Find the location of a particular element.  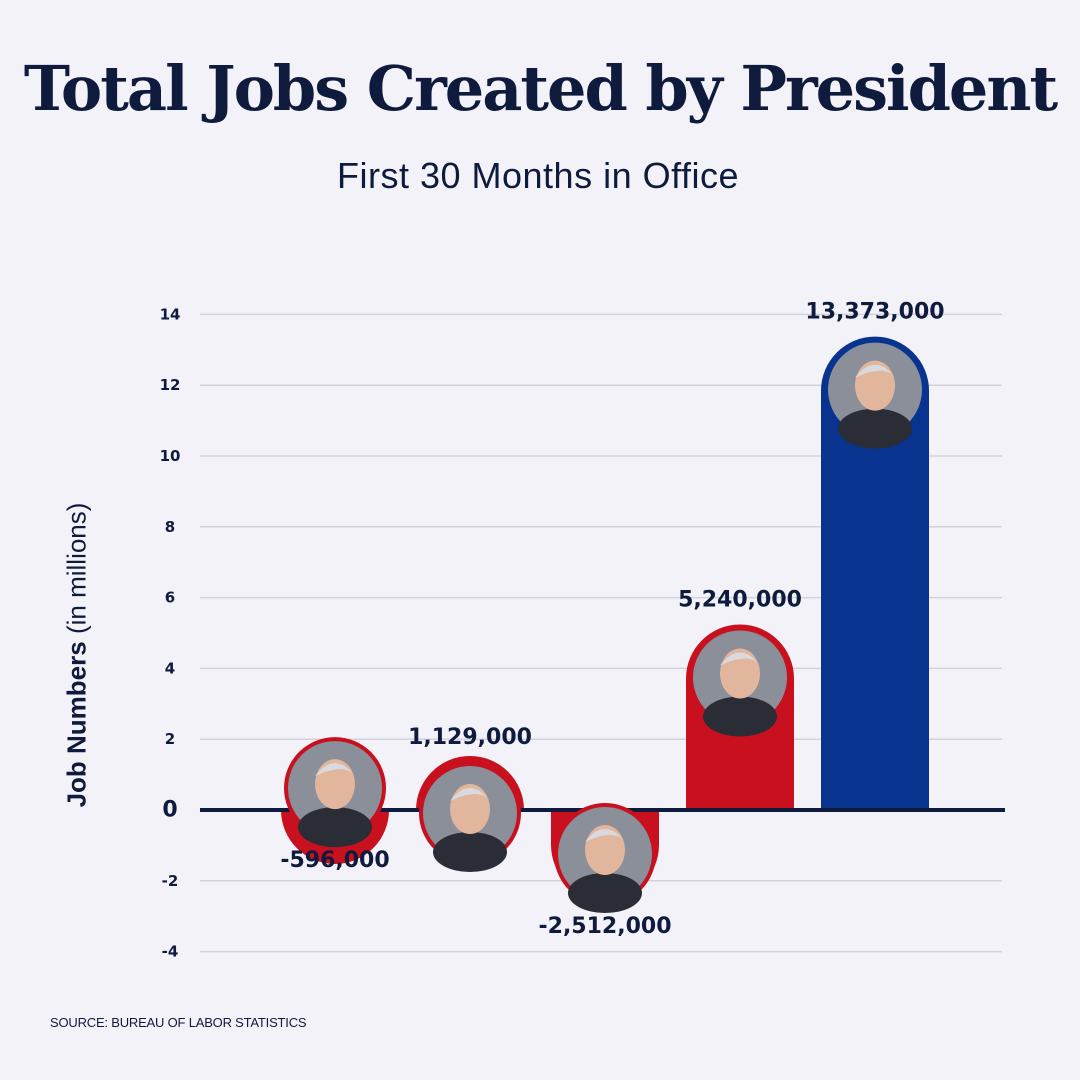

value-label: 13,373,000 is located at coordinates (874, 312).